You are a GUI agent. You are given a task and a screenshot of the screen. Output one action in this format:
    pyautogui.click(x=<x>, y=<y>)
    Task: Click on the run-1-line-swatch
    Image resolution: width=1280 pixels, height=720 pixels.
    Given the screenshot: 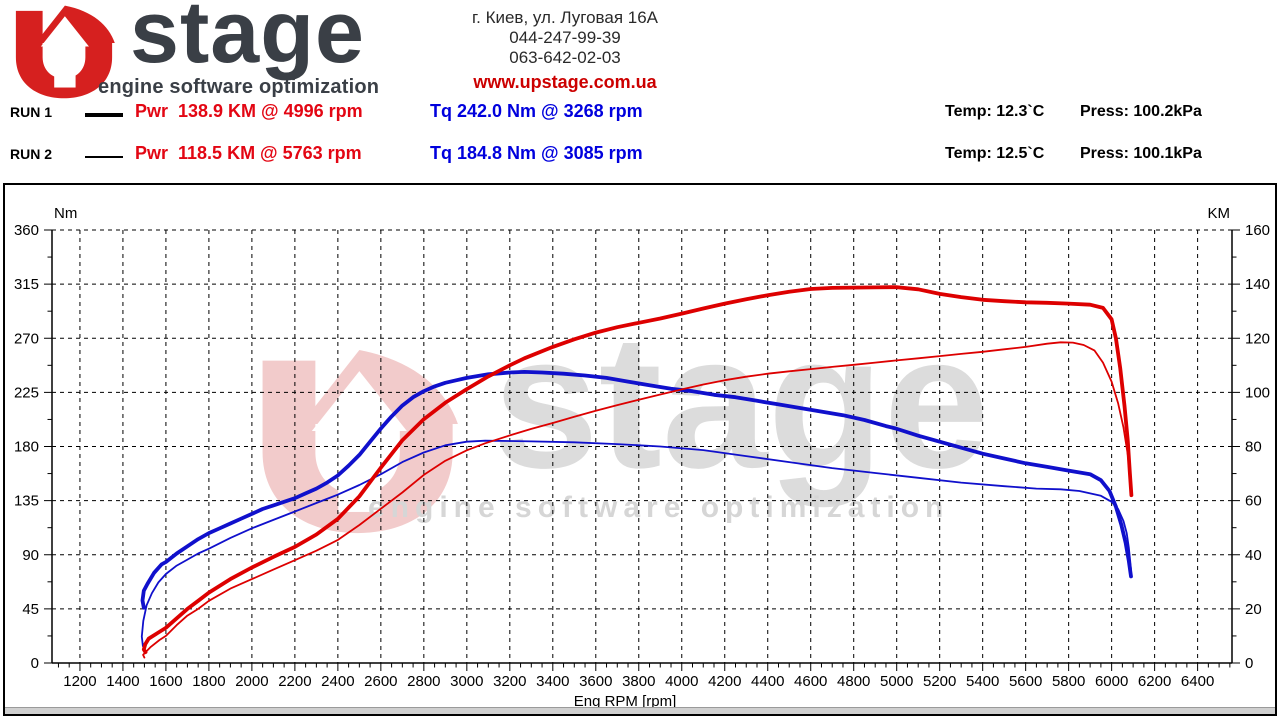 What is the action you would take?
    pyautogui.click(x=104, y=115)
    